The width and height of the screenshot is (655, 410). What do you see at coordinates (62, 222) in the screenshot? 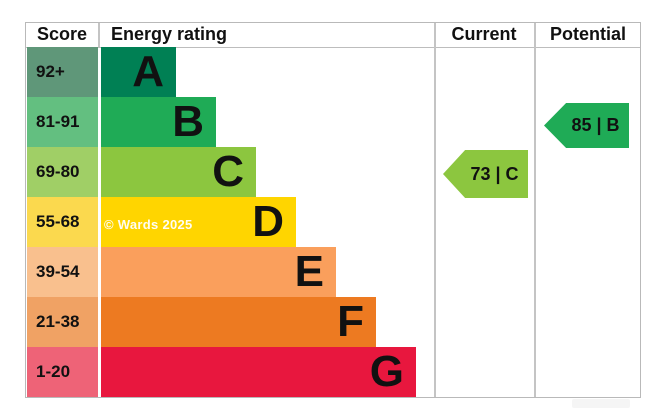
I see `score-range-d: 55-68` at bounding box center [62, 222].